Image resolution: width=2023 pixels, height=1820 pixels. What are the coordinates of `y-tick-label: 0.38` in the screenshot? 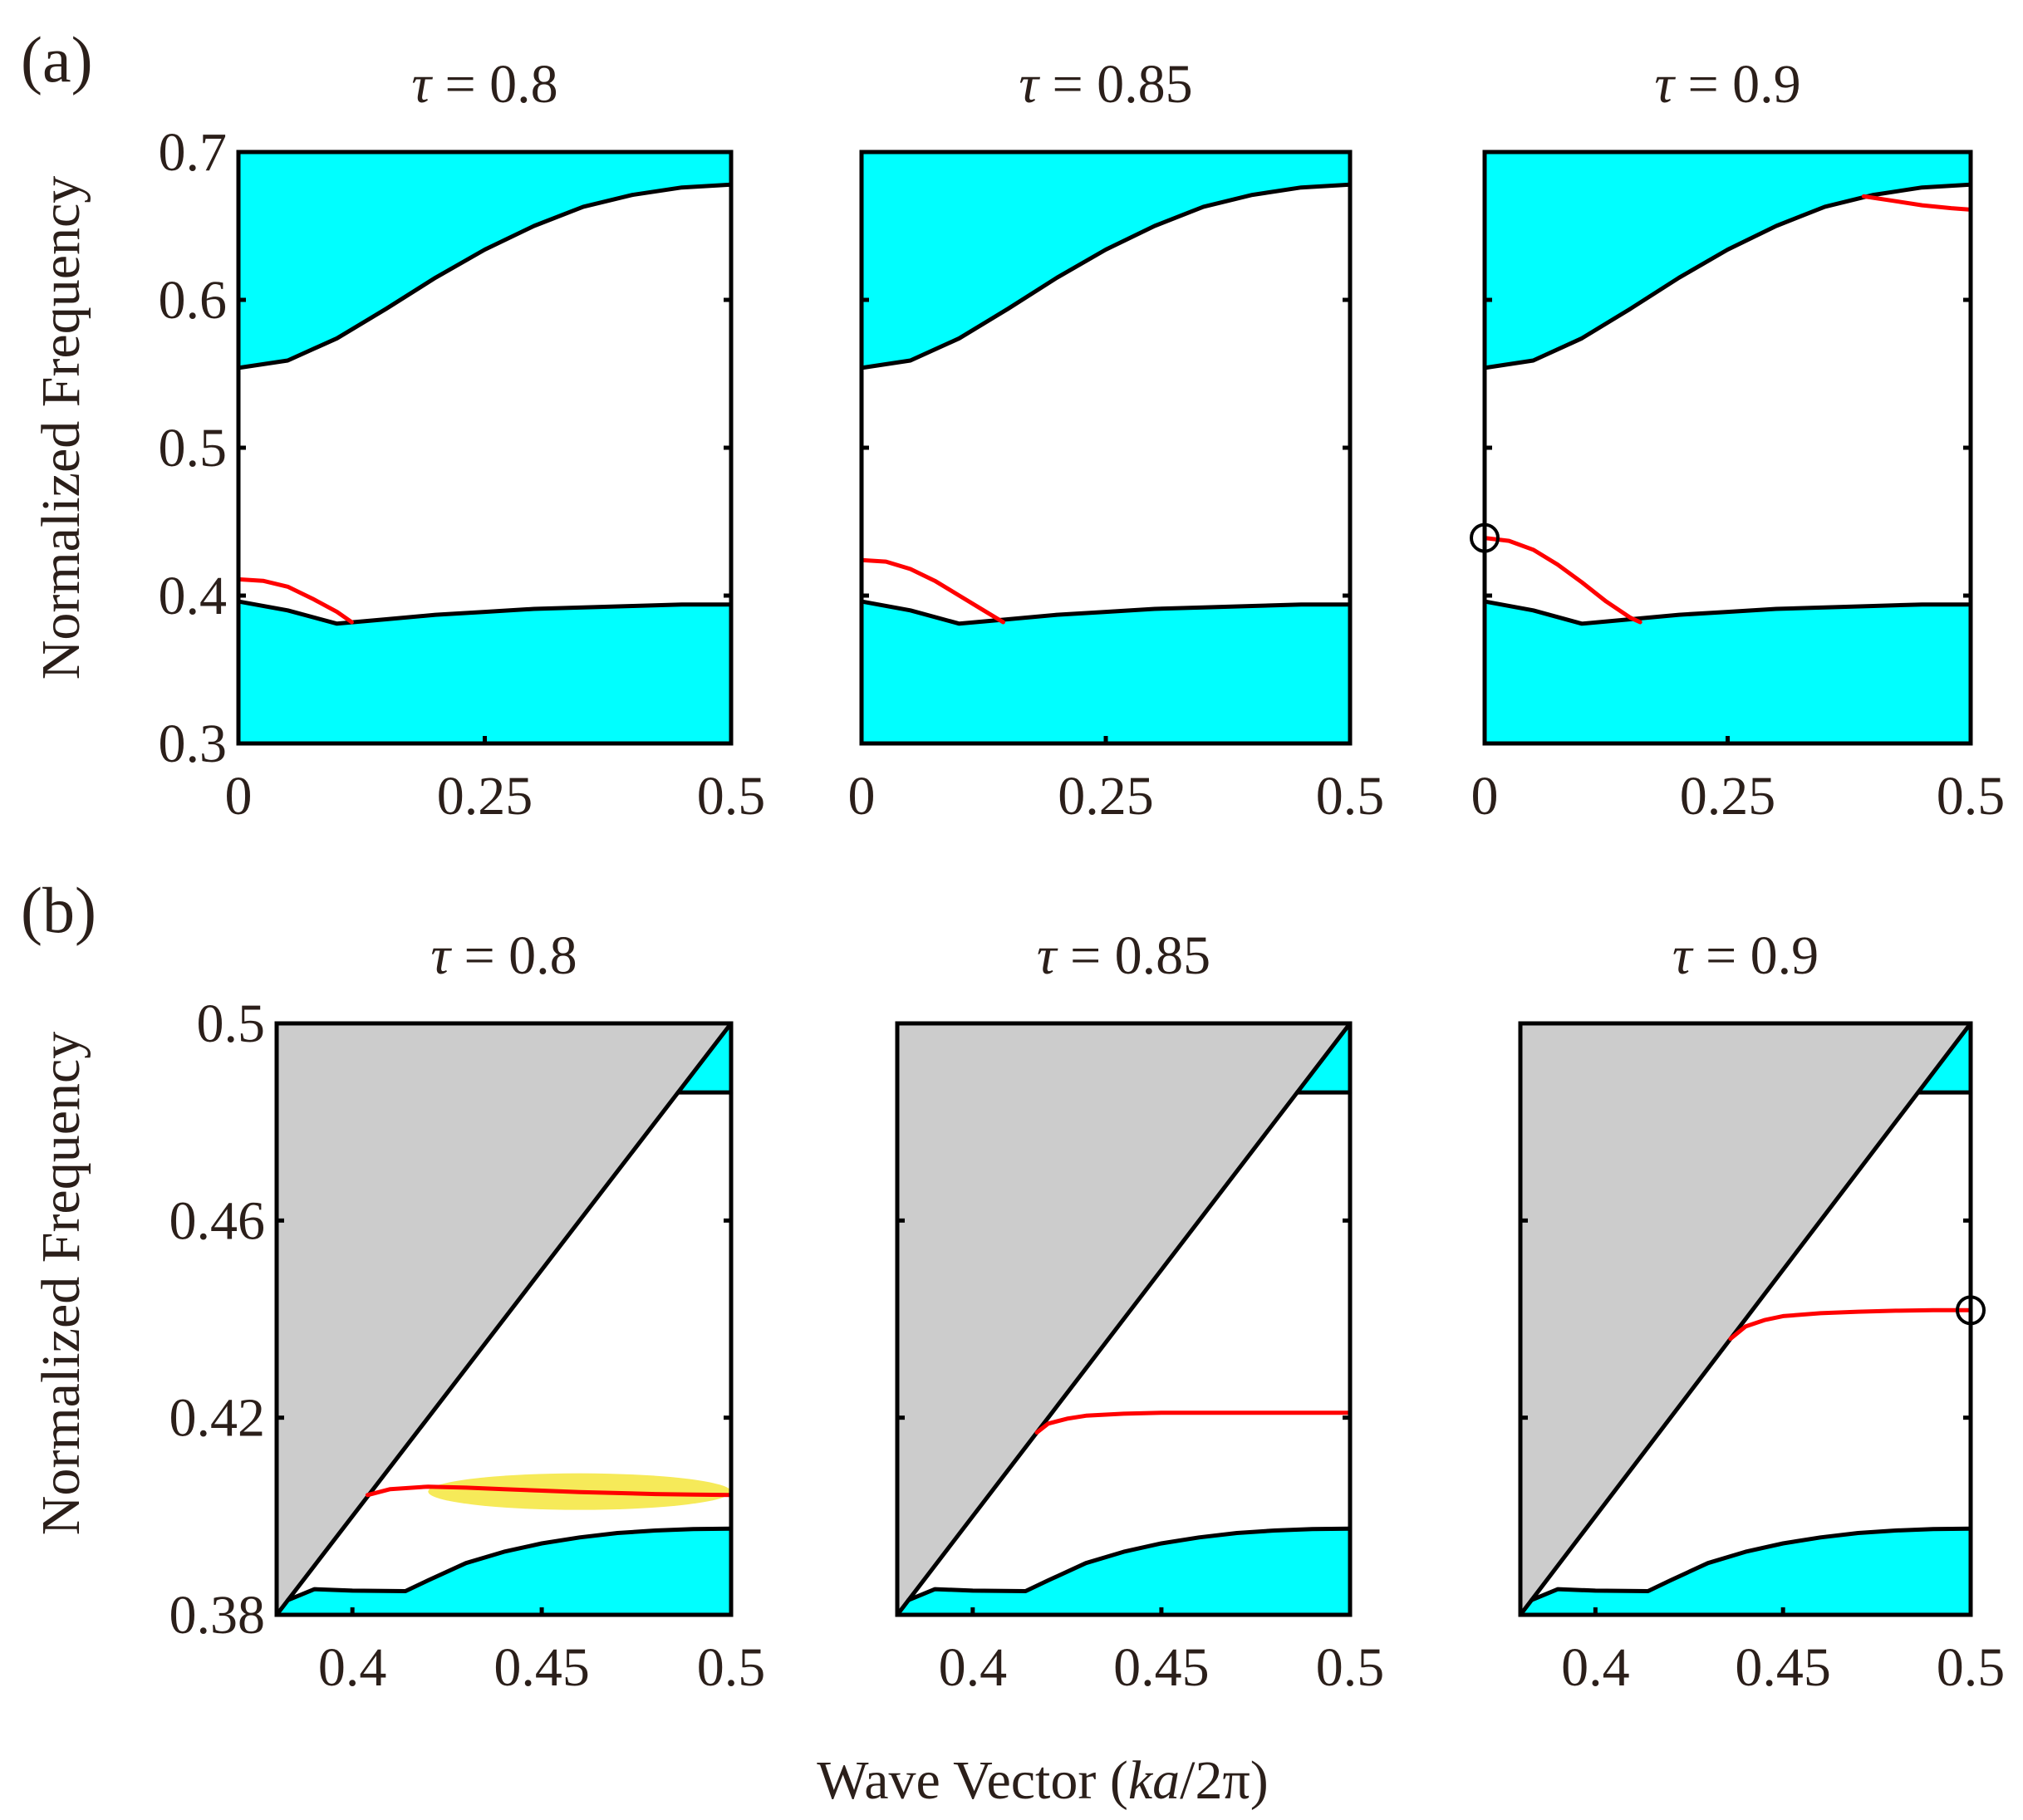 It's located at (217, 1615).